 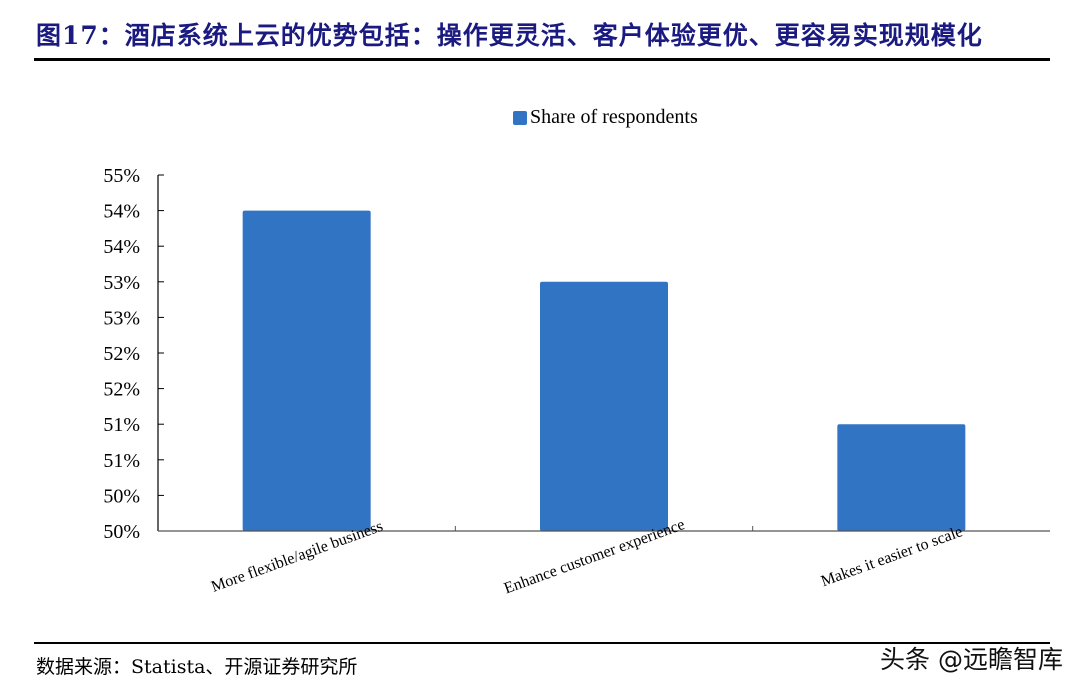 I want to click on footer-divider, so click(x=542, y=643).